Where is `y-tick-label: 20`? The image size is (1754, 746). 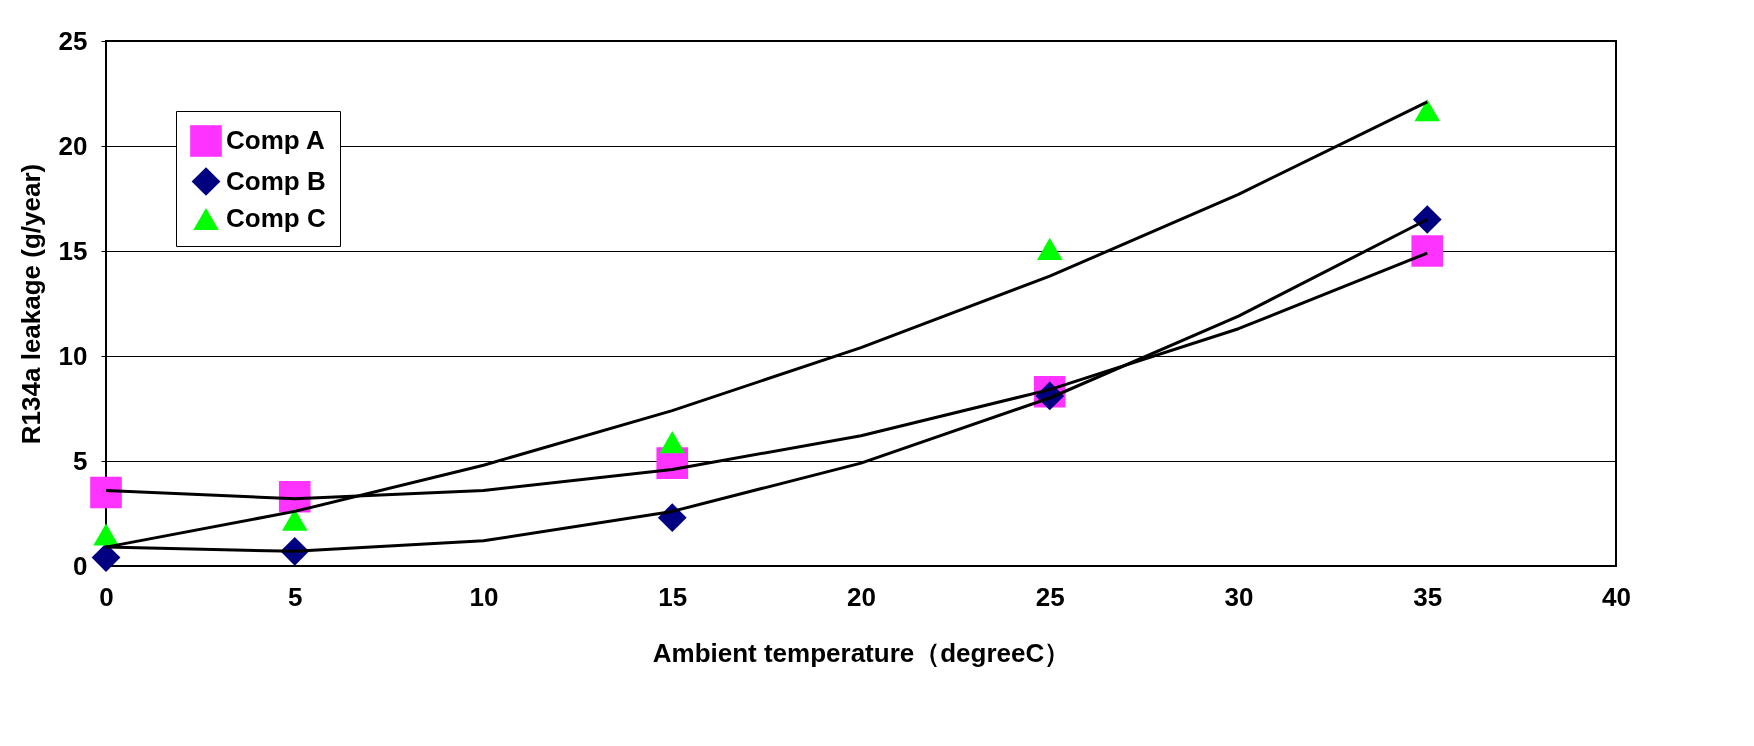 y-tick-label: 20 is located at coordinates (73, 145).